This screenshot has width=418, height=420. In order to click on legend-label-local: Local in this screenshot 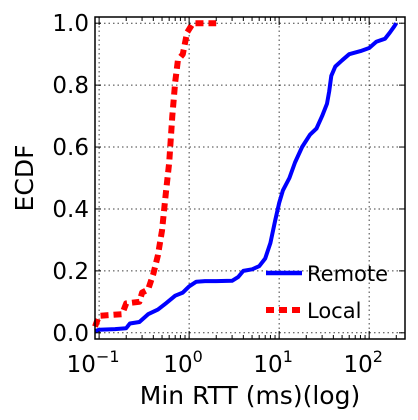, I will do `click(334, 311)`.